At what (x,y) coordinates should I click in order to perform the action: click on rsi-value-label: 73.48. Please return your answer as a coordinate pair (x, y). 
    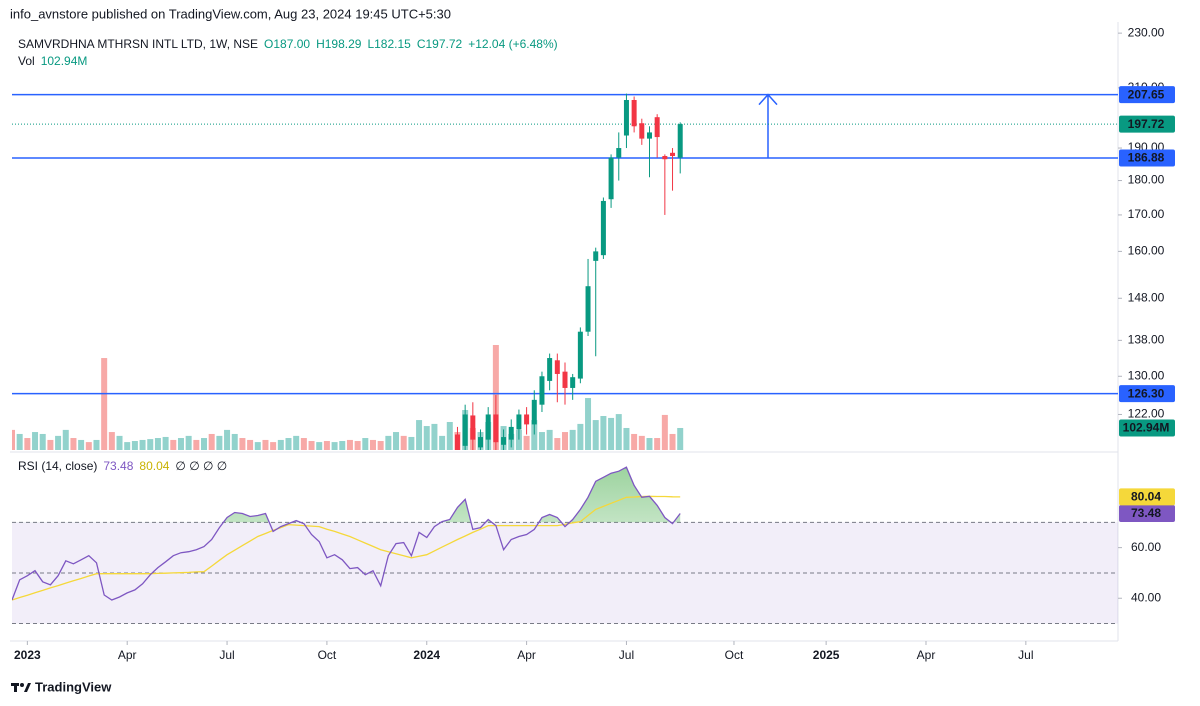
    Looking at the image, I should click on (1146, 513).